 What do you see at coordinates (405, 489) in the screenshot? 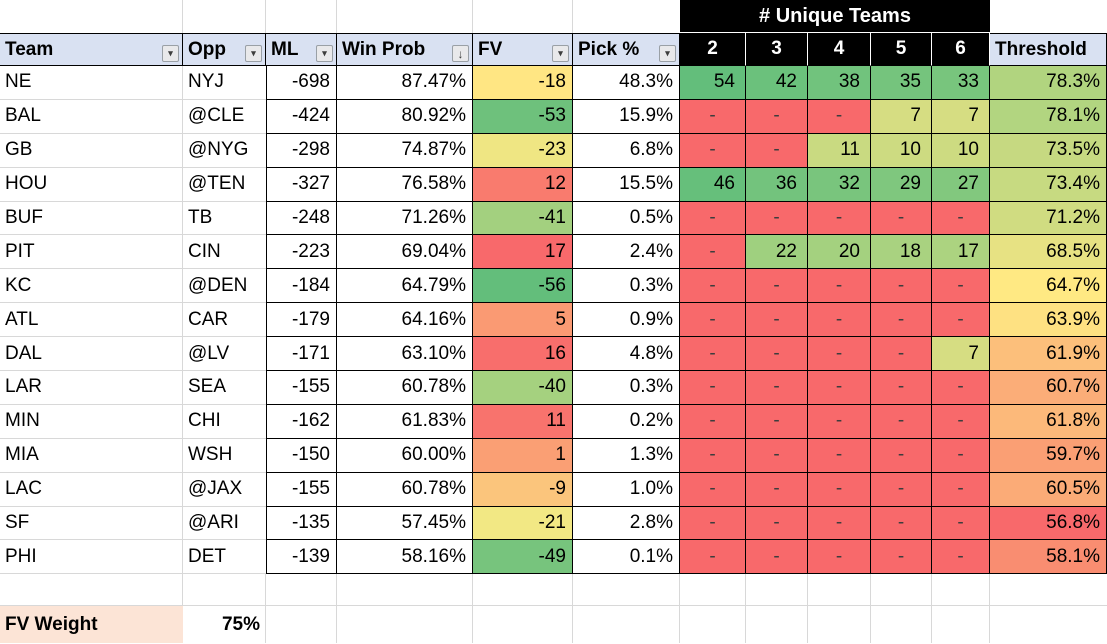
I see `cell-win-prob: 60.78%` at bounding box center [405, 489].